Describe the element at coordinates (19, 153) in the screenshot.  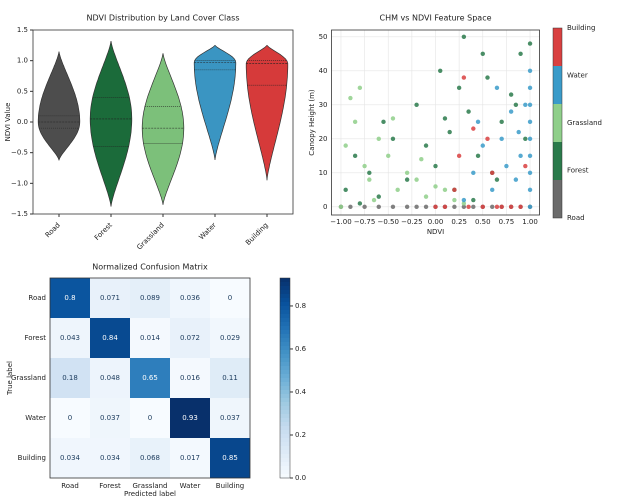
I see `y-tick-label: −0.5` at that location.